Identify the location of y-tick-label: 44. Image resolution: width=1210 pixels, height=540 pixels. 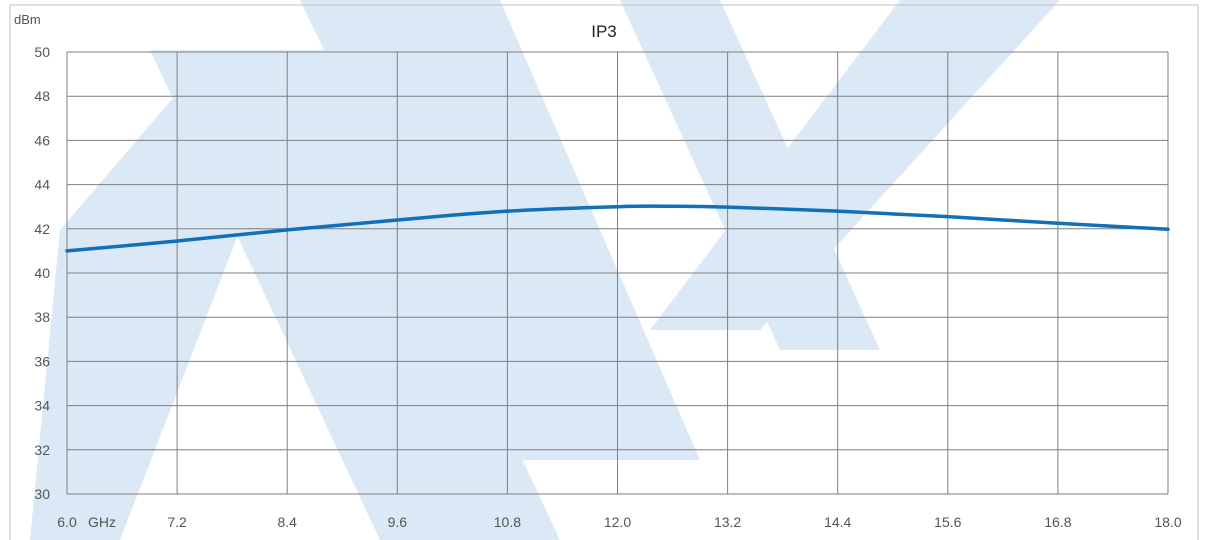
(42, 185).